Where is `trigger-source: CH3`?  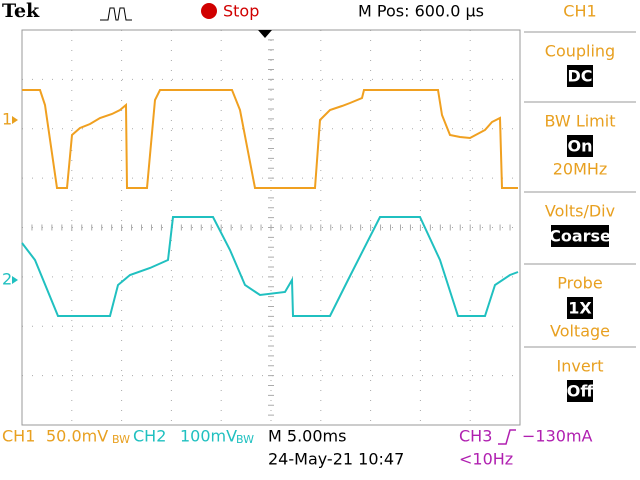 trigger-source: CH3 is located at coordinates (475, 436).